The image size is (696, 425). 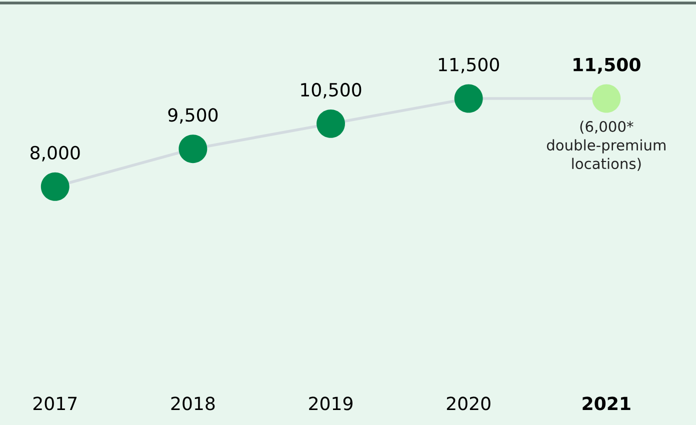 What do you see at coordinates (55, 154) in the screenshot?
I see `data-label: 8,000` at bounding box center [55, 154].